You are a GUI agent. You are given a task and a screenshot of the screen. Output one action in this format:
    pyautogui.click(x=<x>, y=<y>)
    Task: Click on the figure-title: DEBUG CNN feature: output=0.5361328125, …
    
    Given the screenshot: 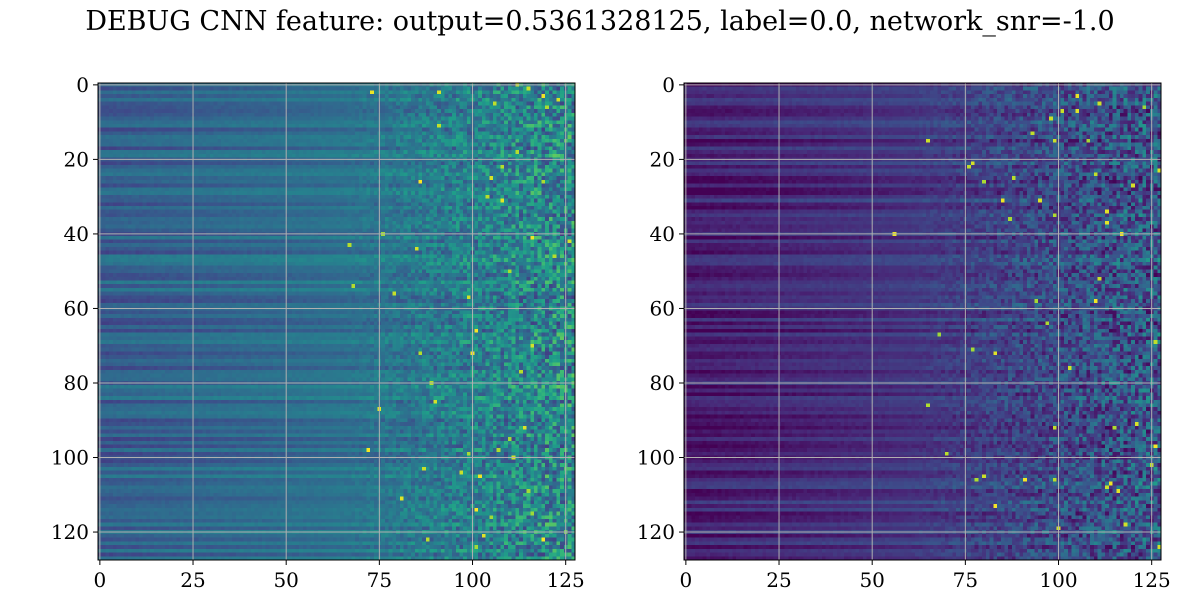 What is the action you would take?
    pyautogui.click(x=600, y=21)
    